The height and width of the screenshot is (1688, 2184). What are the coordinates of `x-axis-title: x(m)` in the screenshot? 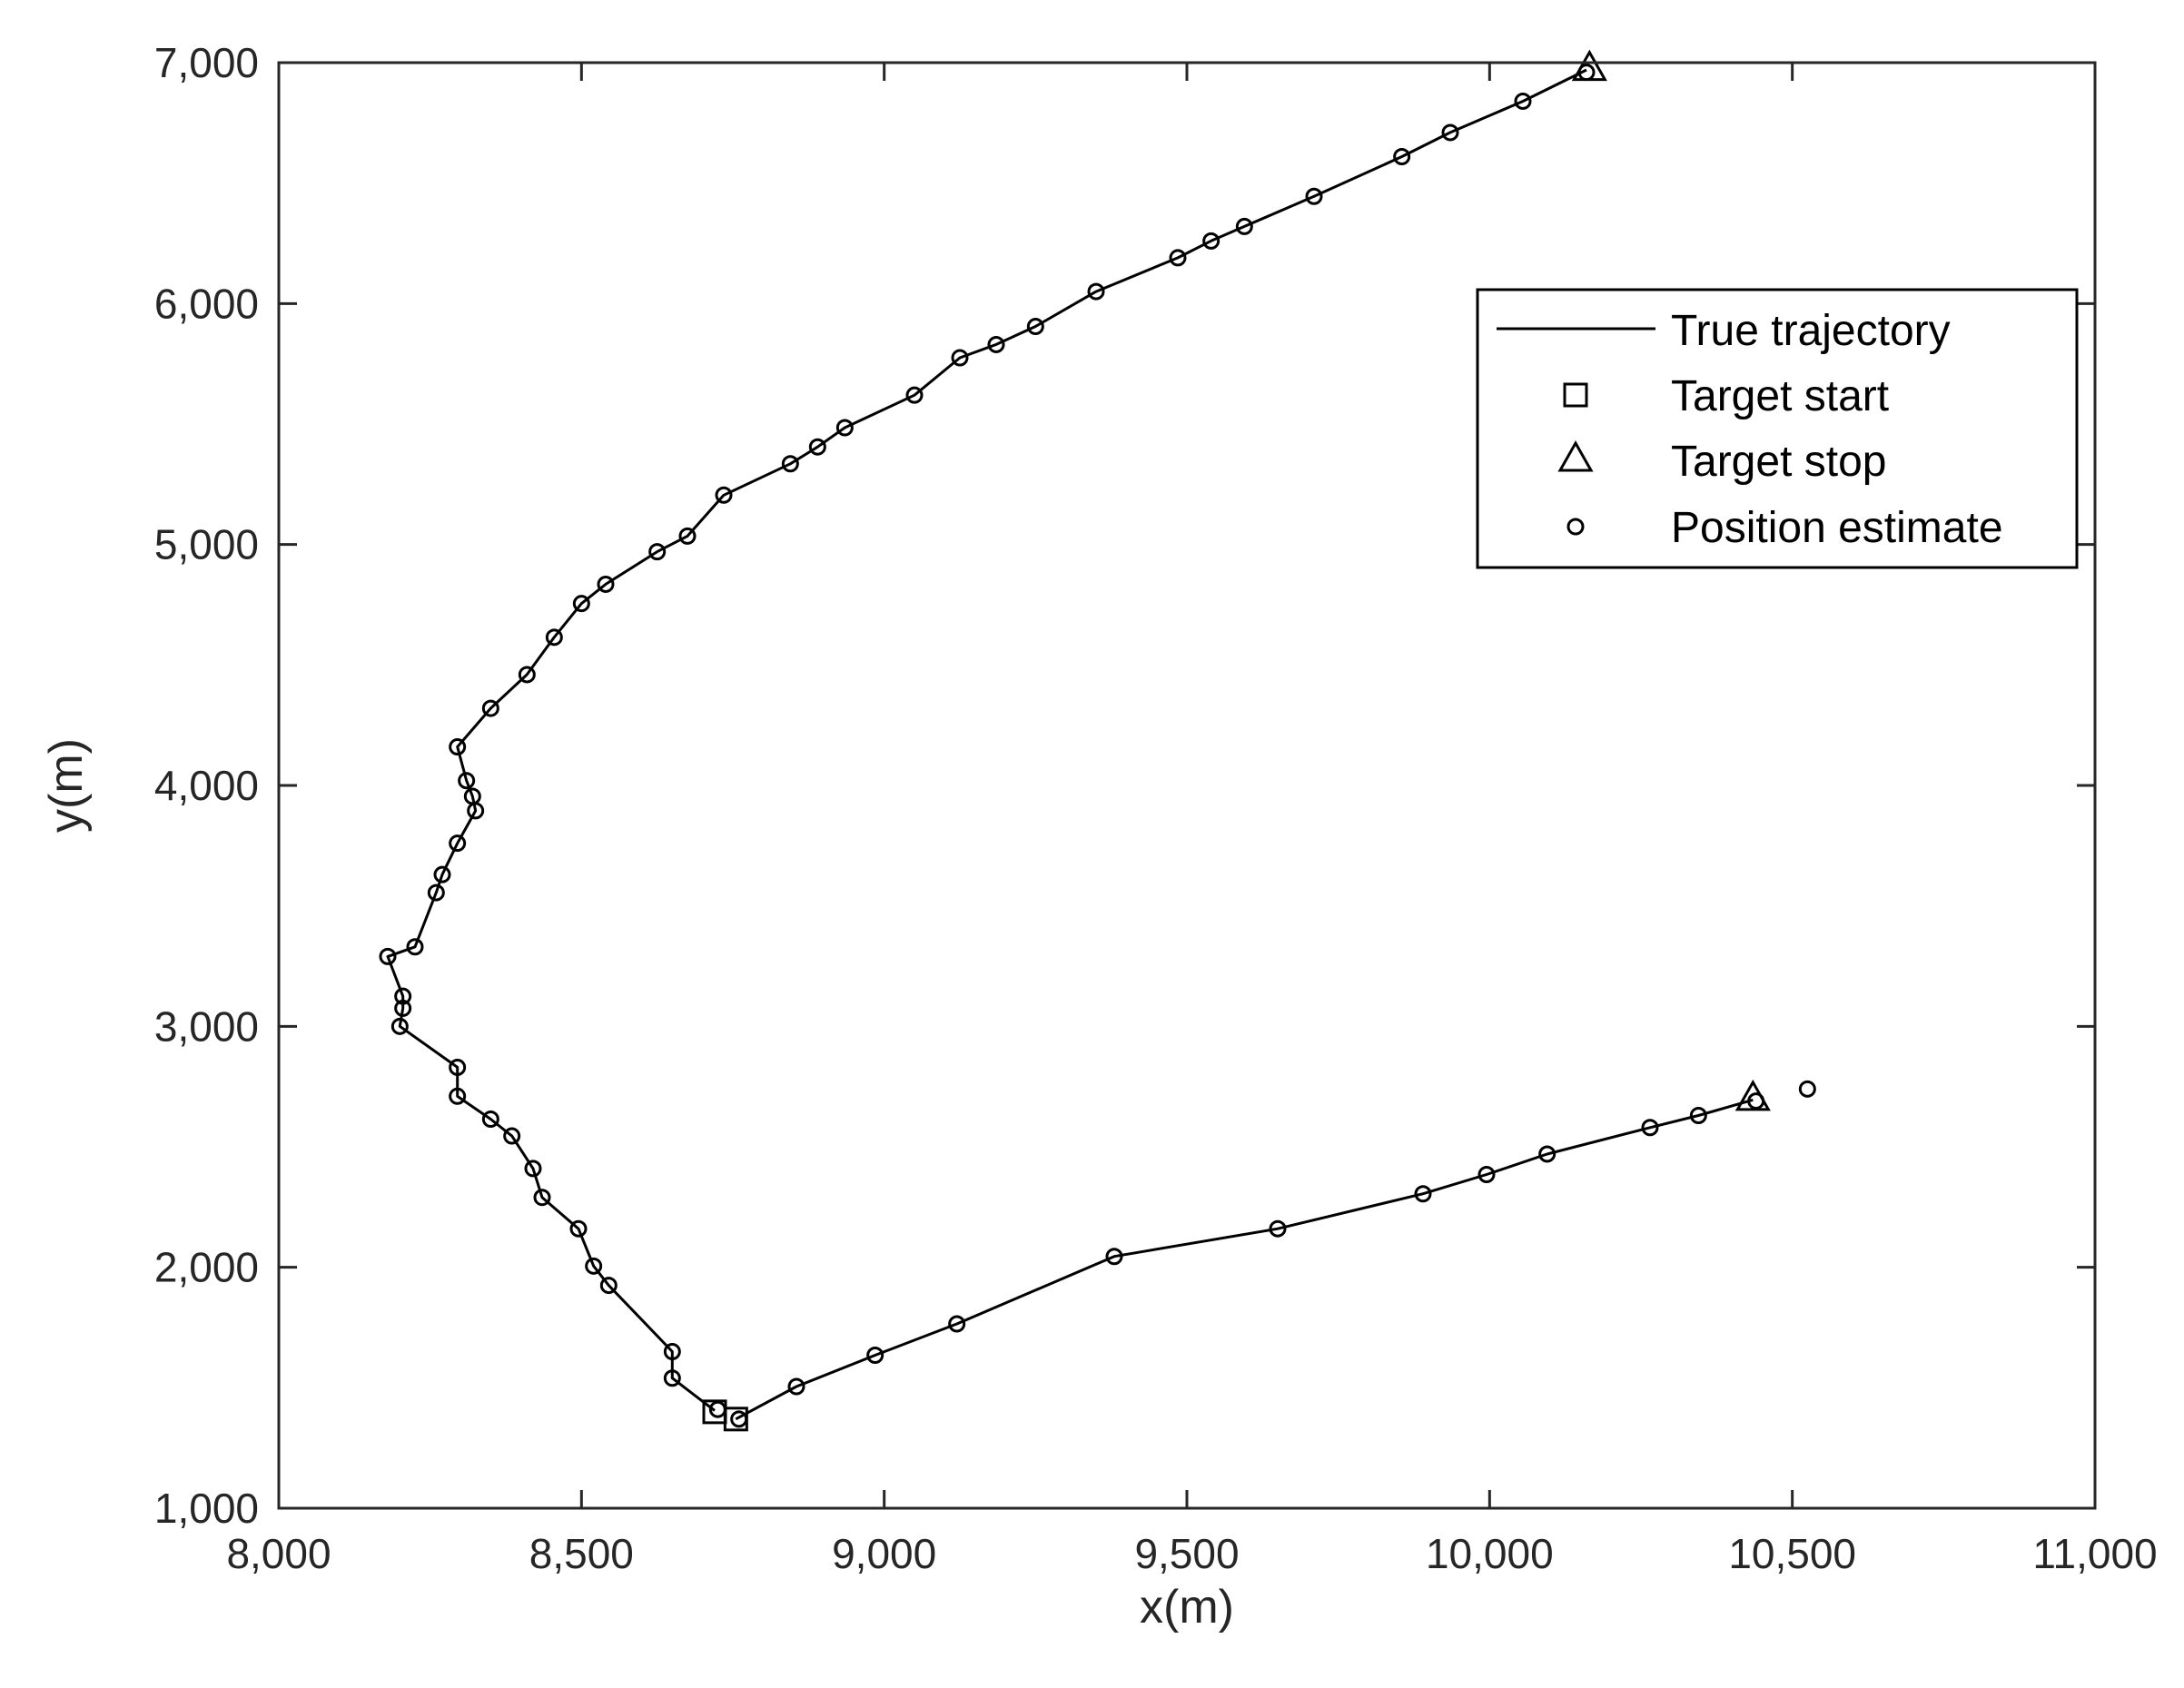 It's located at (1187, 1607).